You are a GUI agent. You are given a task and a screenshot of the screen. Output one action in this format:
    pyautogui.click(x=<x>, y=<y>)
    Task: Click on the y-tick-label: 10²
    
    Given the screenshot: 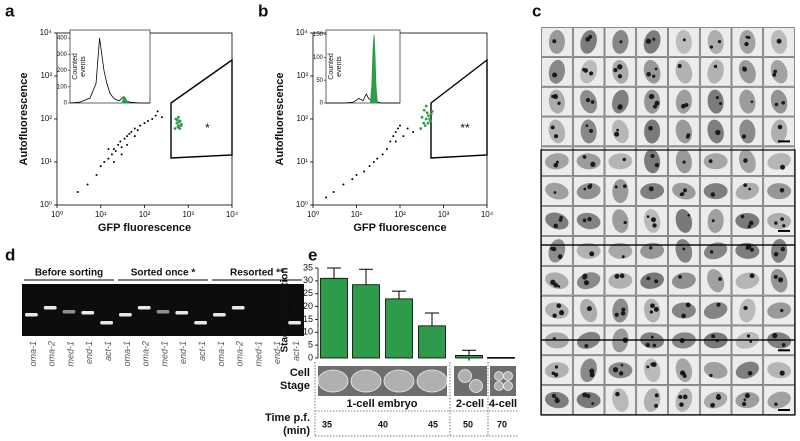 What is the action you would take?
    pyautogui.click(x=46, y=118)
    